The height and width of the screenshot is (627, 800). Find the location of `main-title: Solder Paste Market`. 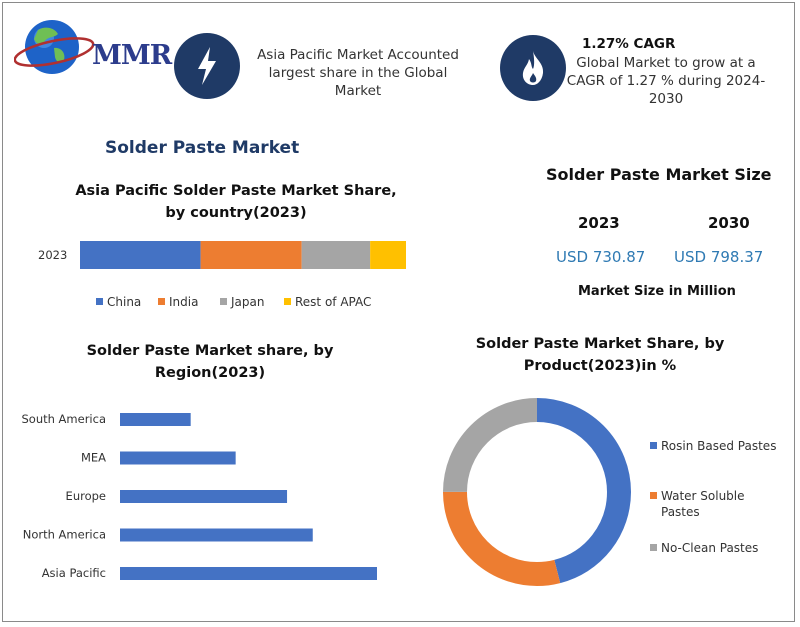

main-title: Solder Paste Market is located at coordinates (202, 148).